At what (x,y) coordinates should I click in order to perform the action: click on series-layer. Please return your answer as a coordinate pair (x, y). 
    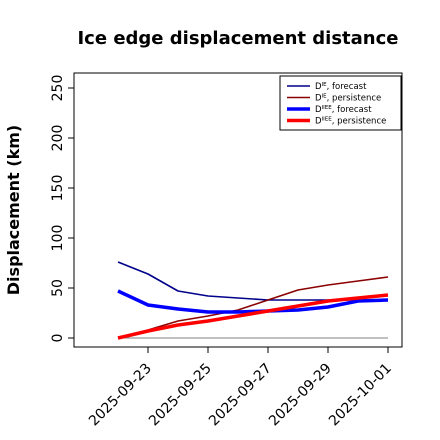
    Looking at the image, I should click on (253, 300).